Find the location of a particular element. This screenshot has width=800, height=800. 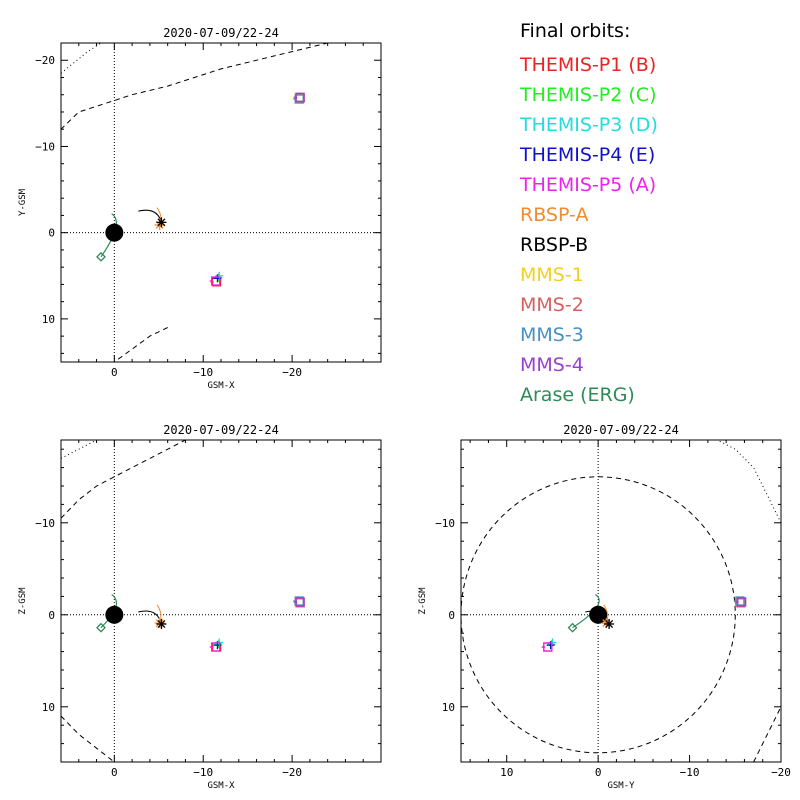

legend-item: MMS-1 is located at coordinates (552, 275).